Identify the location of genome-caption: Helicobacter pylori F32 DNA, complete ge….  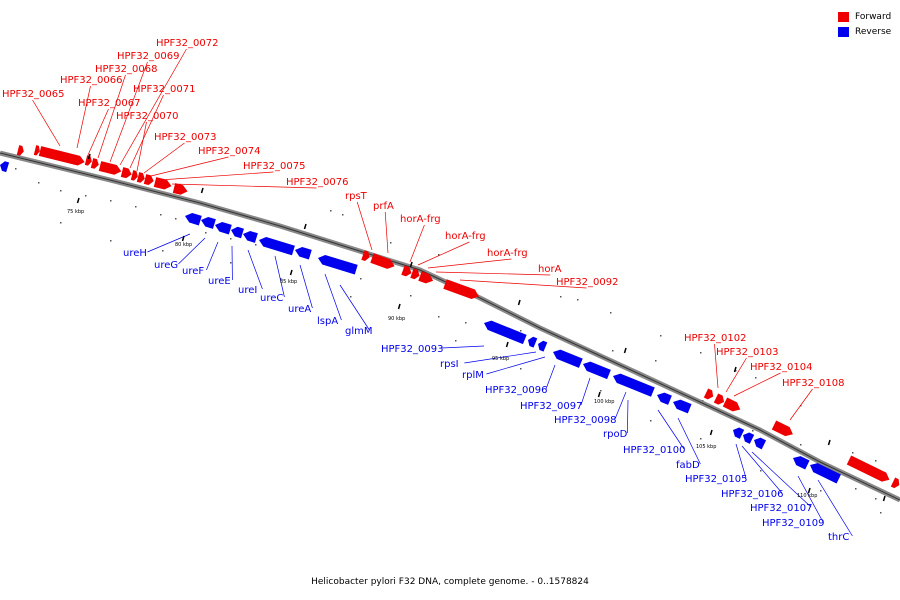
(450, 582).